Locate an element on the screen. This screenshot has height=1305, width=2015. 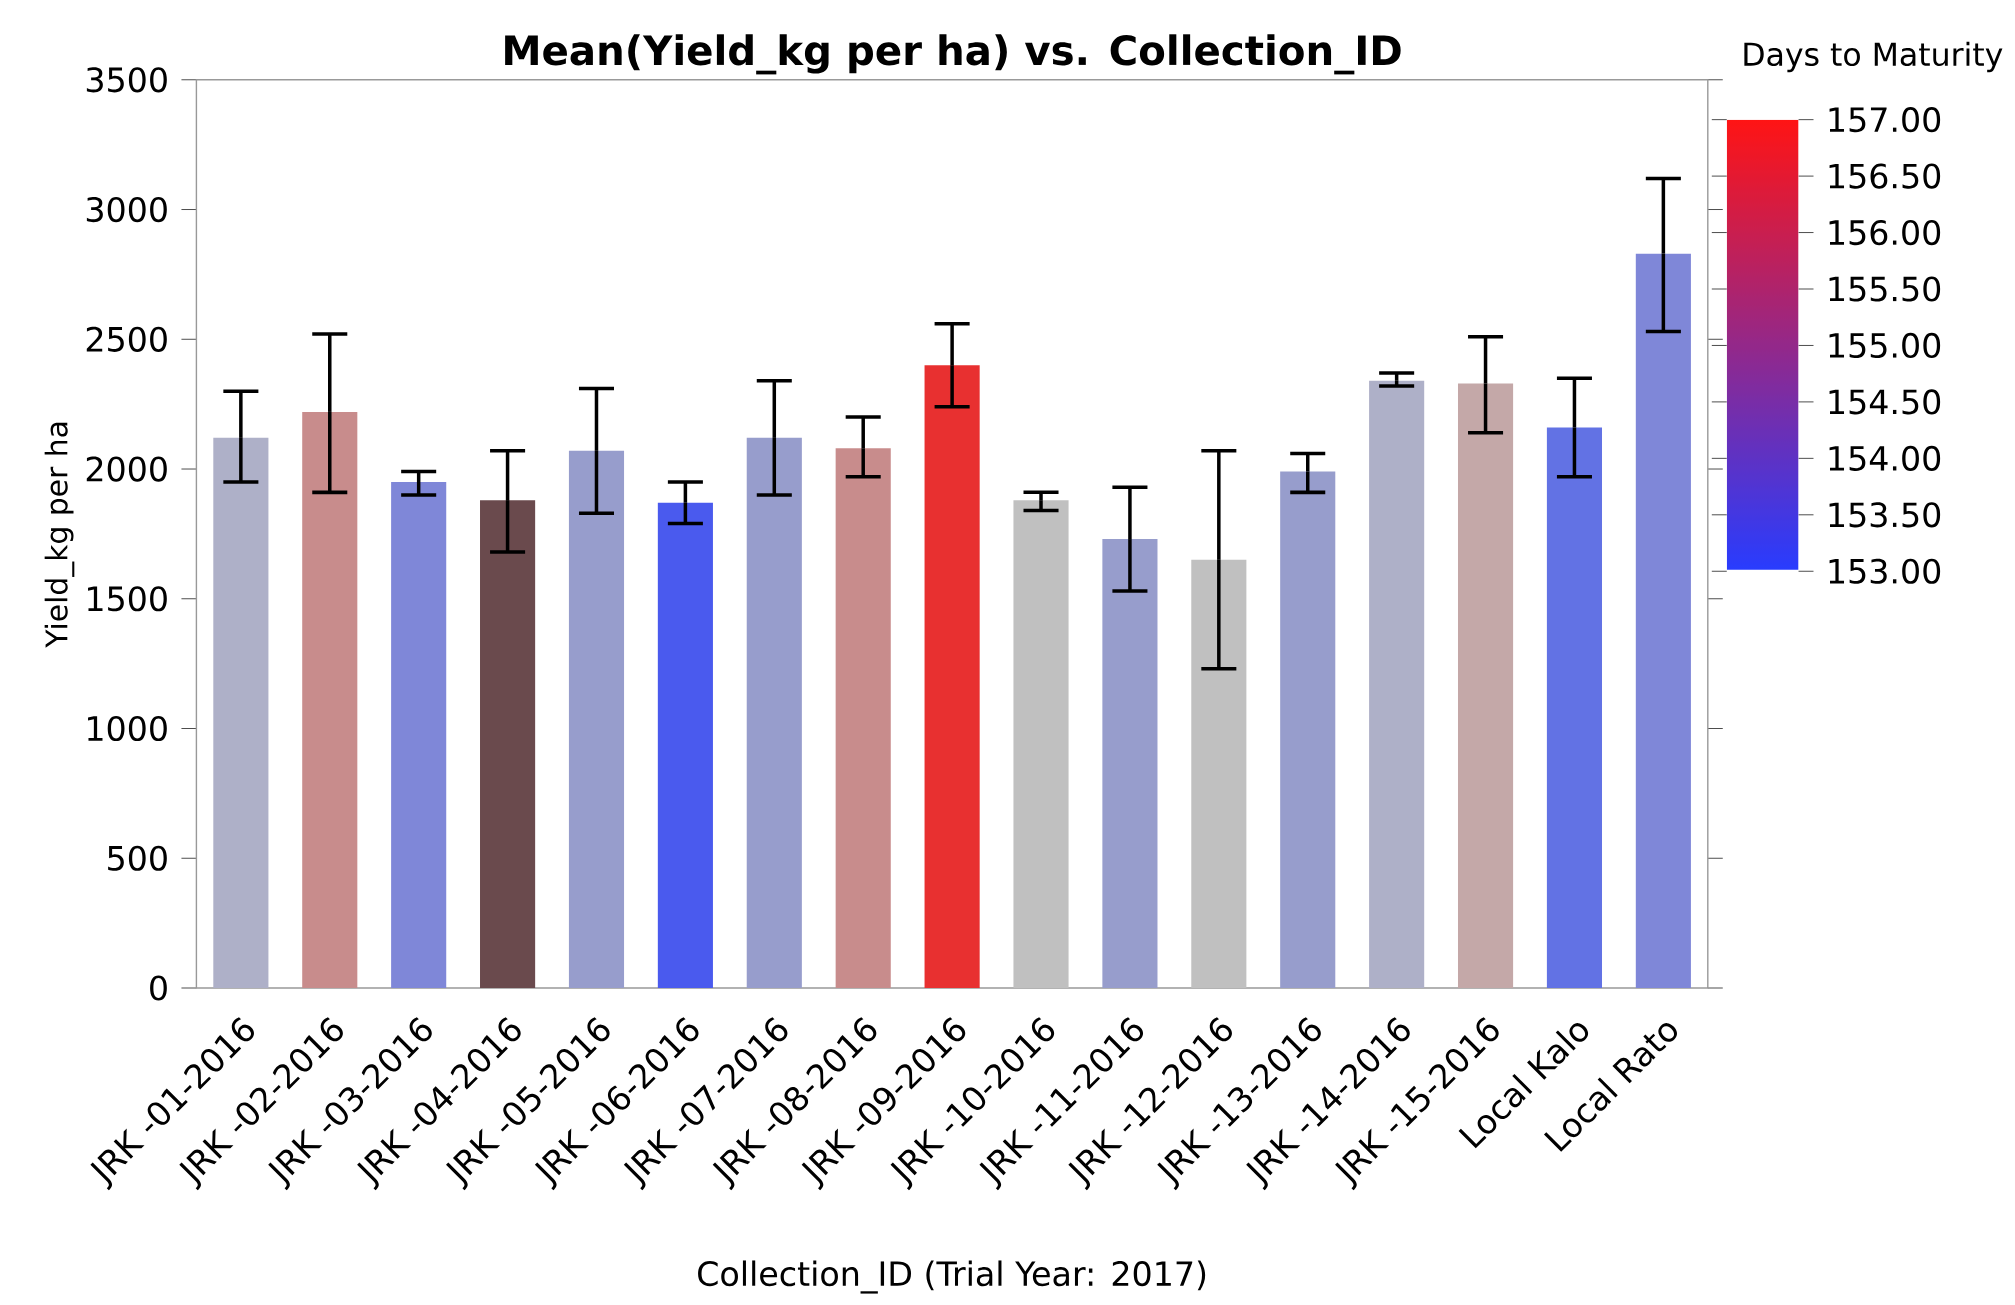
color-bar-label: 155.50 is located at coordinates (1885, 289).